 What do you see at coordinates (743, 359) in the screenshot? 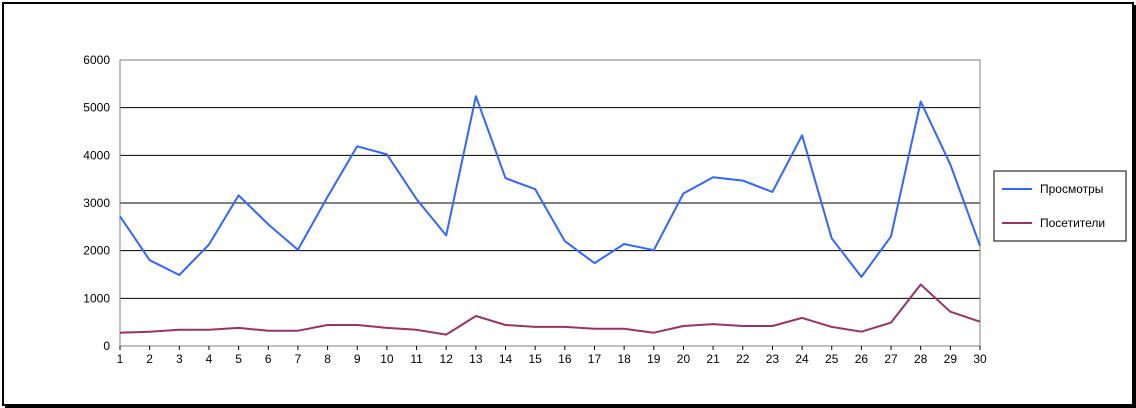
I see `x-tick-label: 22` at bounding box center [743, 359].